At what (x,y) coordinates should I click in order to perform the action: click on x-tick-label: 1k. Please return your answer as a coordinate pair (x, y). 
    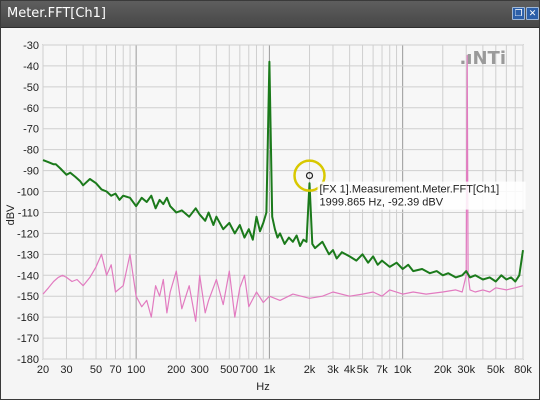
    Looking at the image, I should click on (270, 370).